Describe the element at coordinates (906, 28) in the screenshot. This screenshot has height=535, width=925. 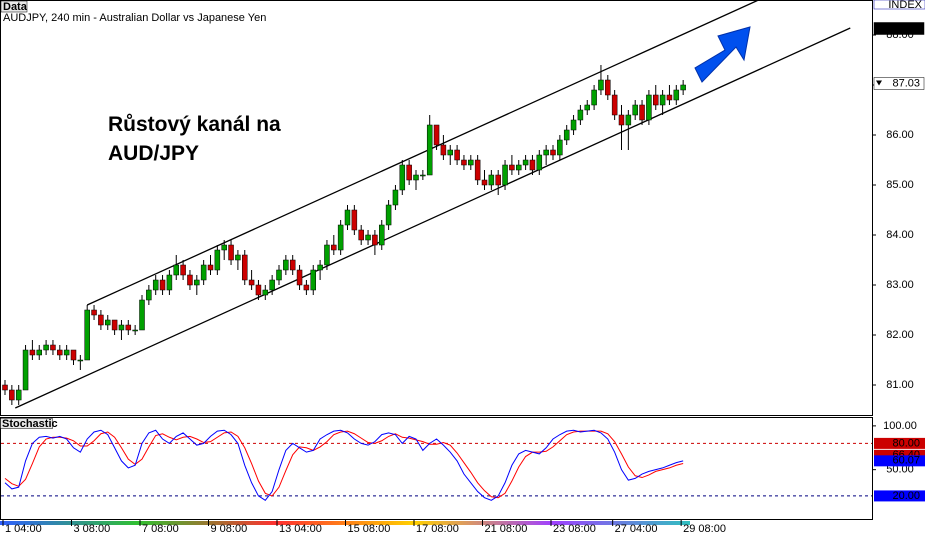
I see `price-marker-label: 88.13` at that location.